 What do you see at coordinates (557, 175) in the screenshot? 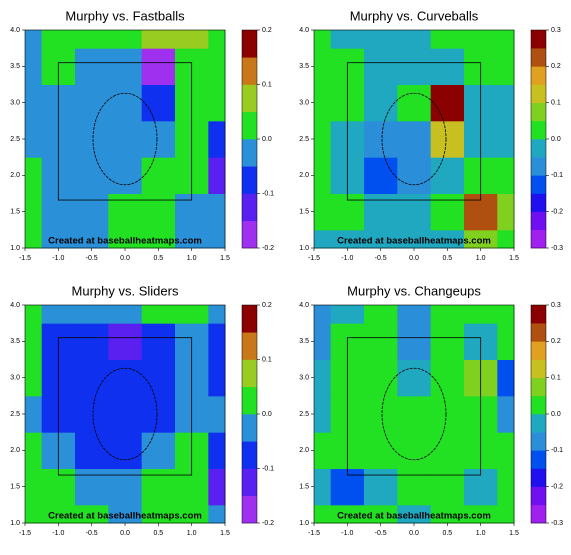
I see `colorbar-tick-label: -0.1` at bounding box center [557, 175].